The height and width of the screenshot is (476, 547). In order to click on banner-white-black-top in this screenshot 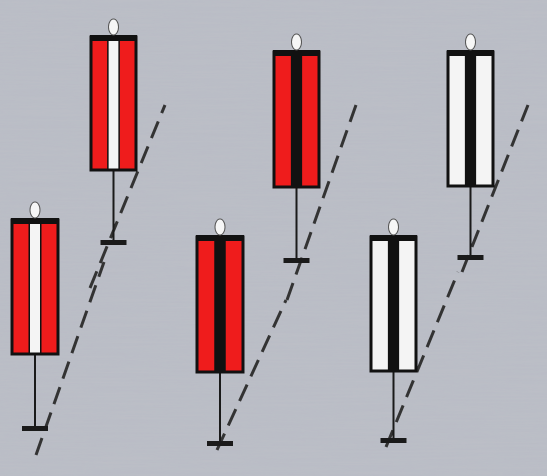, I will do `click(470, 146)`.